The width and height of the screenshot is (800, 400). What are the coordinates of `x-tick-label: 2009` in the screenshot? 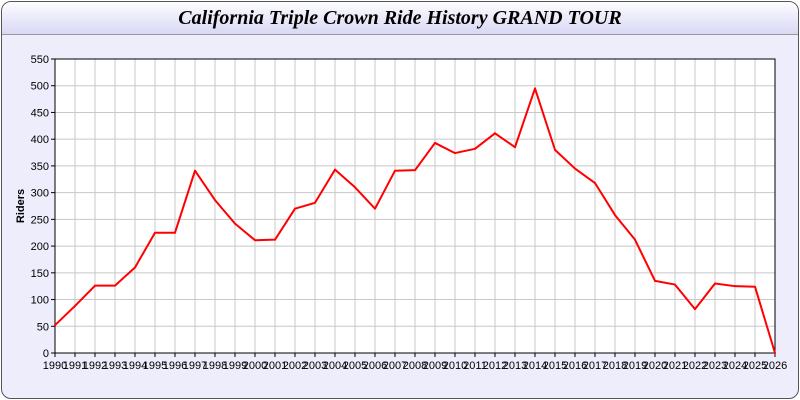 It's located at (435, 366).